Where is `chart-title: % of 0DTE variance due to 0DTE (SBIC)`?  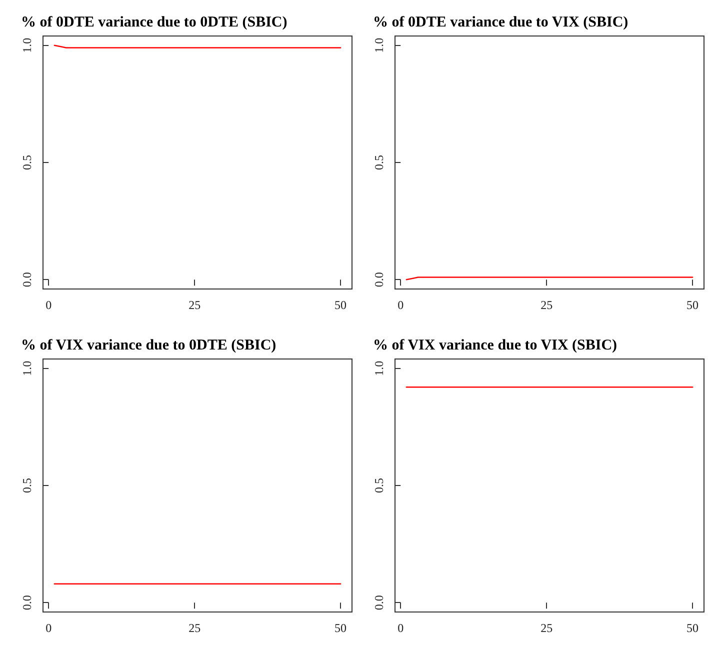
chart-title: % of 0DTE variance due to 0DTE (SBIC) is located at coordinates (154, 22).